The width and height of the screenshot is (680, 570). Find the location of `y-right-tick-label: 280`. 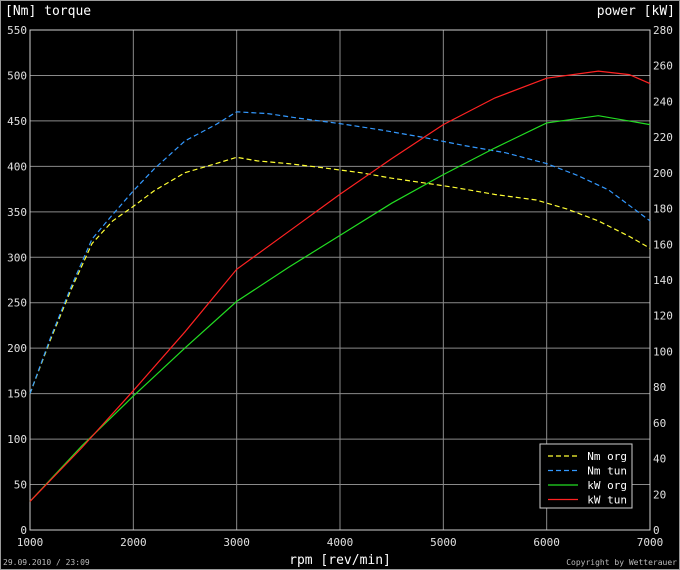

y-right-tick-label: 280 is located at coordinates (663, 30).